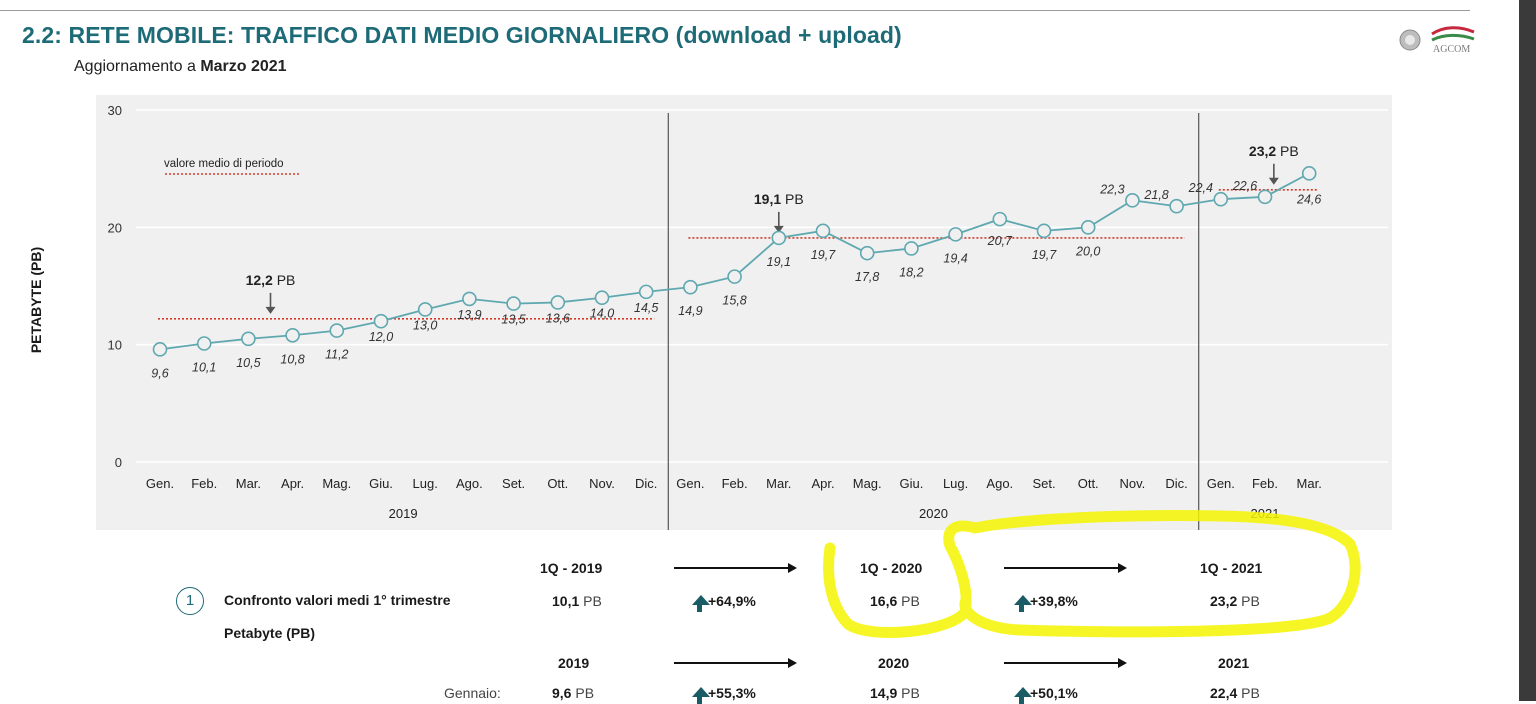 Image resolution: width=1536 pixels, height=704 pixels. Describe the element at coordinates (469, 315) in the screenshot. I see `data-label: 13,9` at that location.